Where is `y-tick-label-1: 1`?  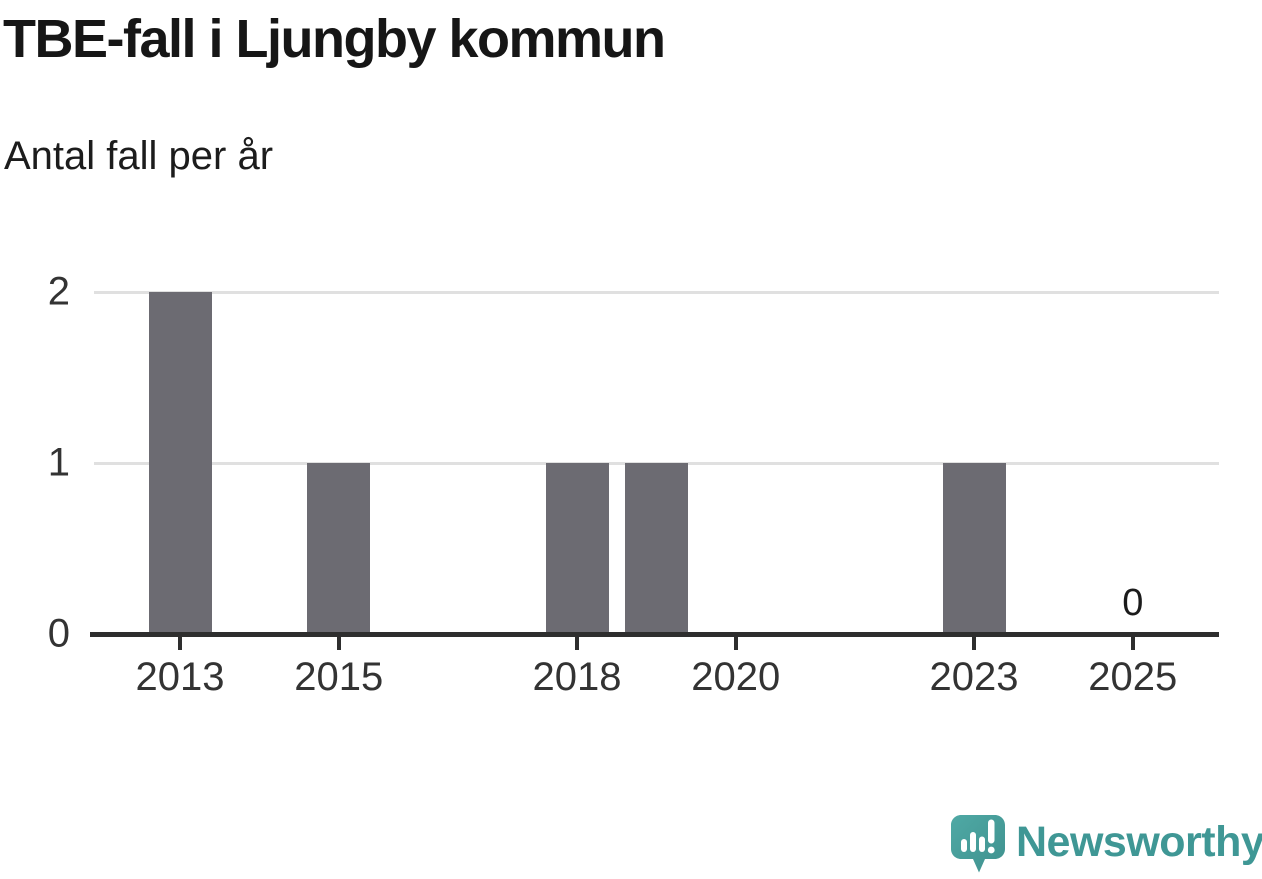
y-tick-label-1: 1 is located at coordinates (58, 462).